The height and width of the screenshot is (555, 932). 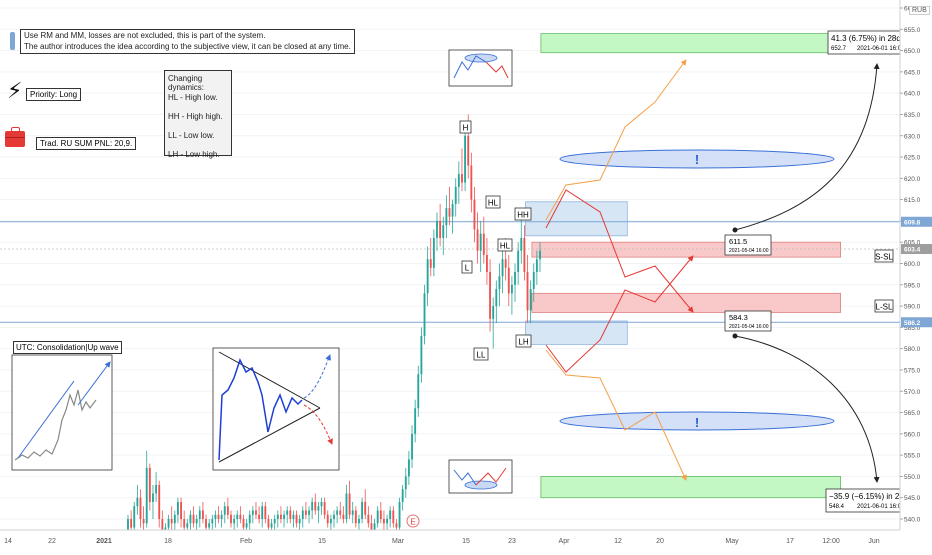 What do you see at coordinates (912, 392) in the screenshot?
I see `y-tick-label: 570.0` at bounding box center [912, 392].